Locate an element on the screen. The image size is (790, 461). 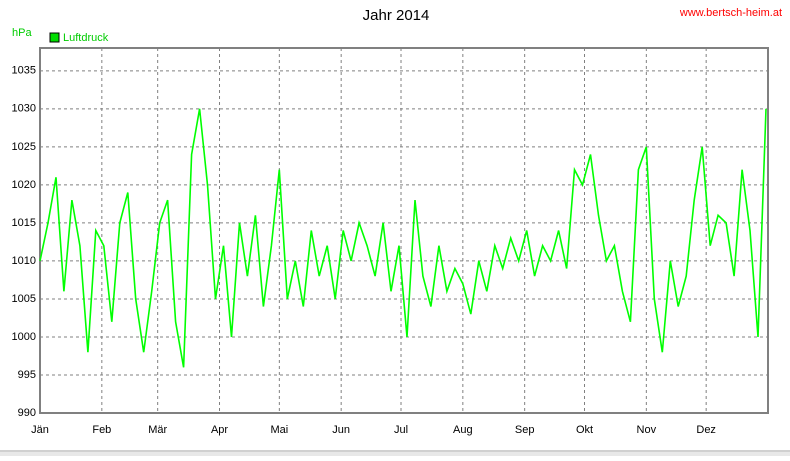
y-axis-label: hPa is located at coordinates (22, 33).